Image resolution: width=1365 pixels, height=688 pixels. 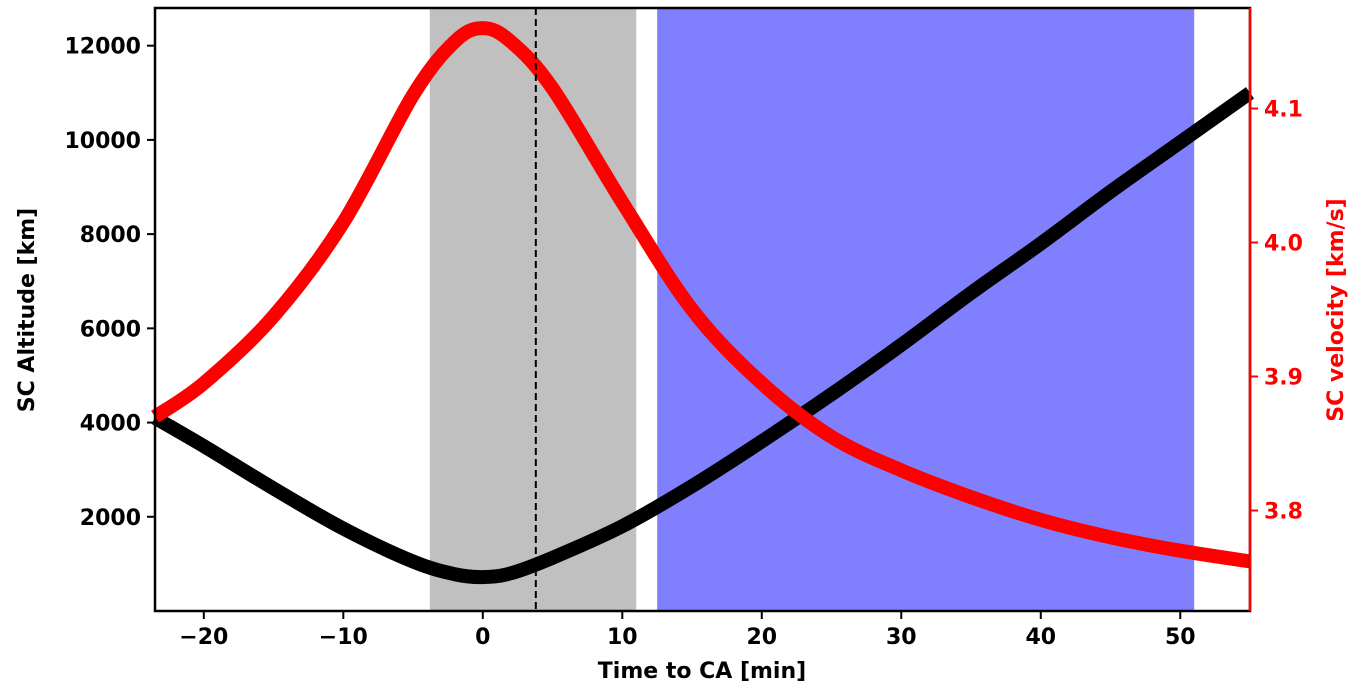 I want to click on x-tick-label: 40, so click(x=1040, y=637).